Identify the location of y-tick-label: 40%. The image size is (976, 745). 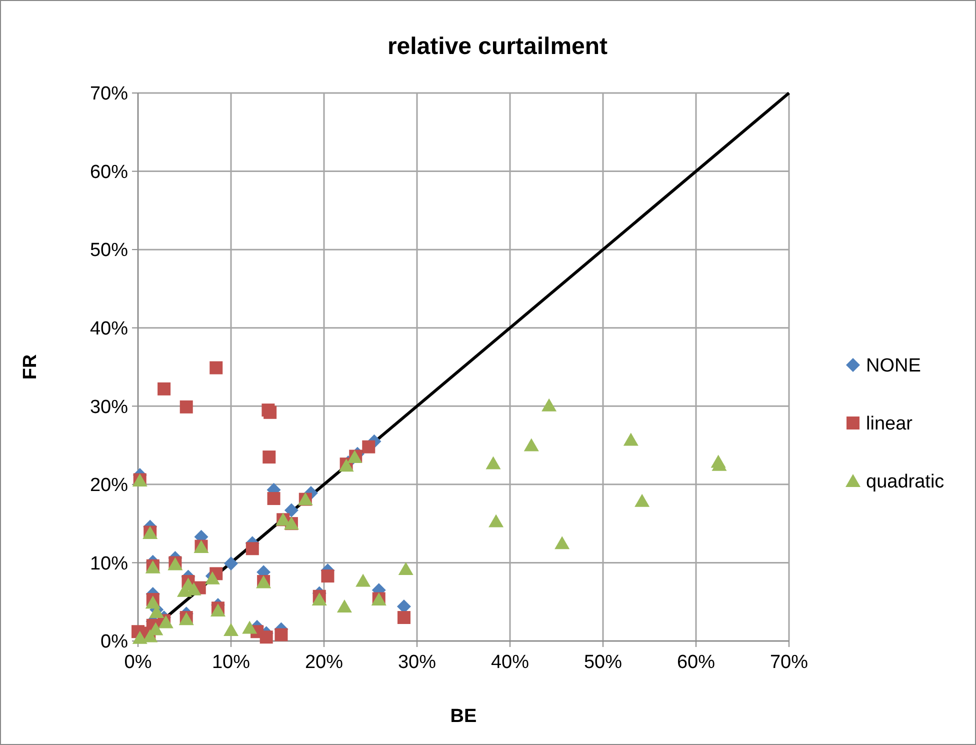
(109, 329).